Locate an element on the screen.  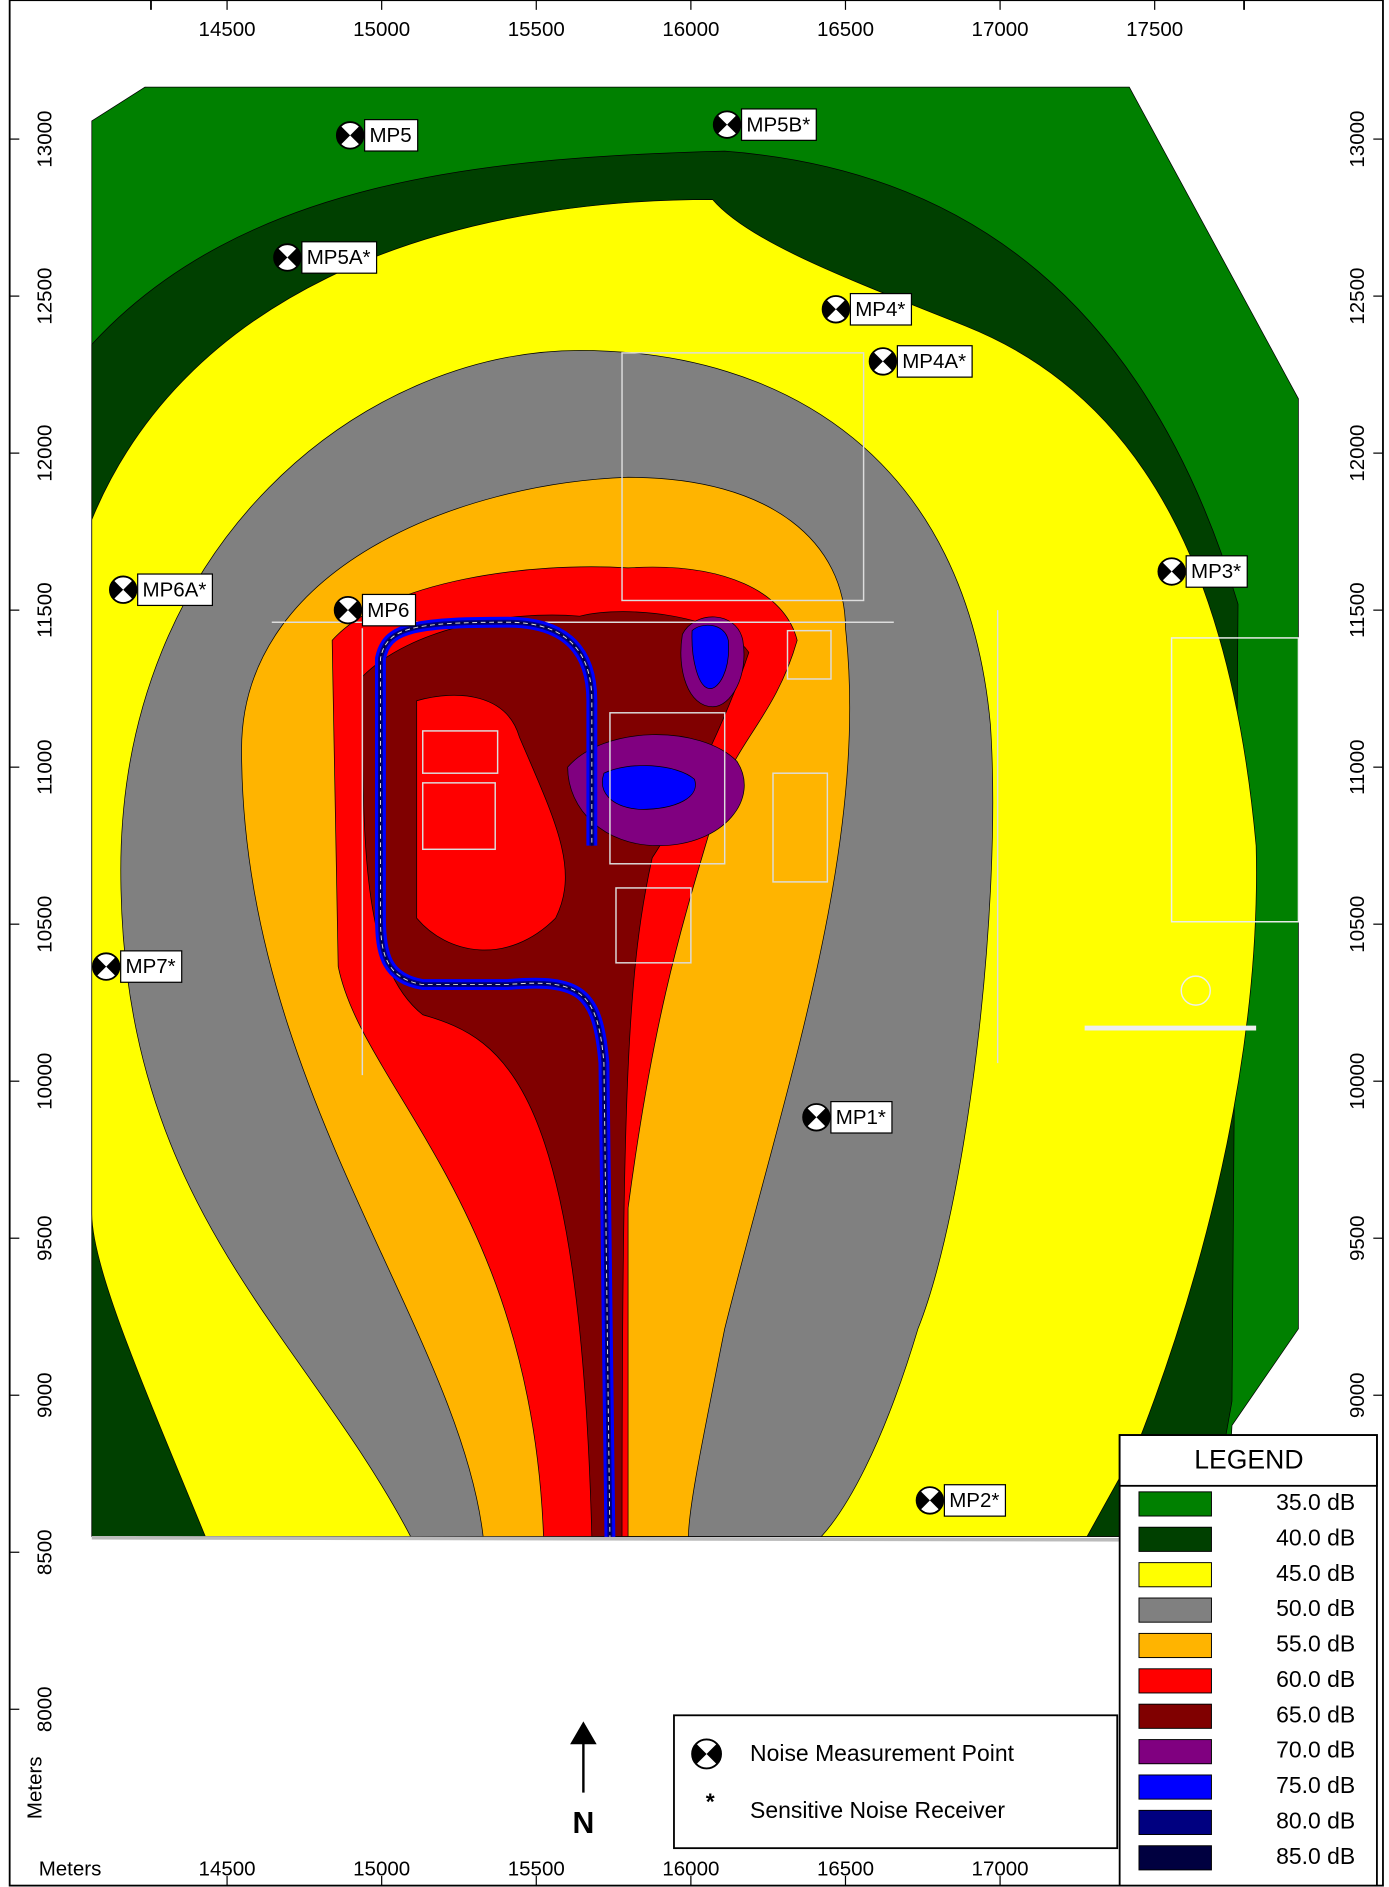
key-label: Noise Measurement Point is located at coordinates (882, 1753).